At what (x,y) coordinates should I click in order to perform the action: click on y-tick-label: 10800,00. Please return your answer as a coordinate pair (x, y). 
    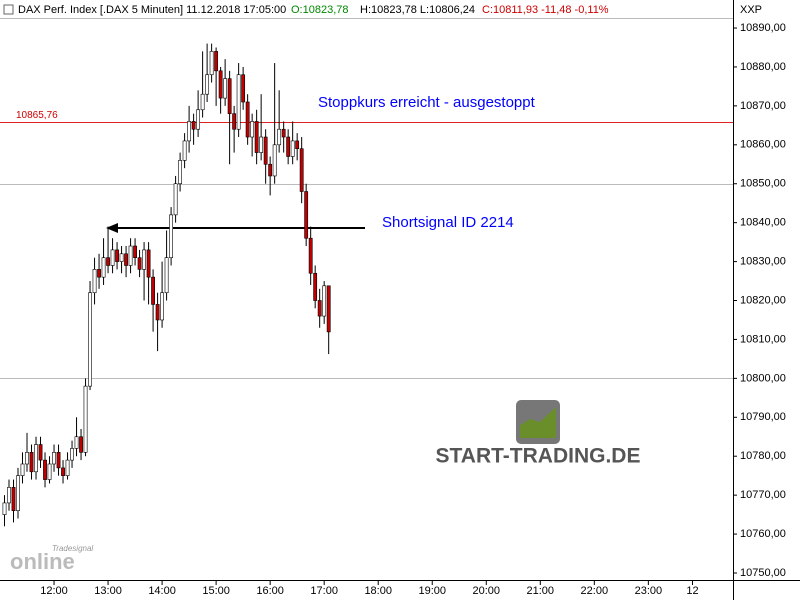
    Looking at the image, I should click on (763, 378).